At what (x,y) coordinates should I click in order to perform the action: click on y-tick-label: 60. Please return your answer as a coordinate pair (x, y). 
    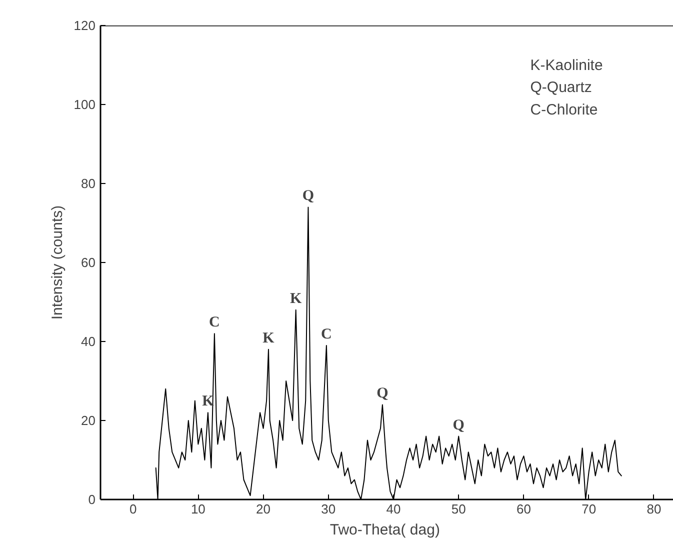
    Looking at the image, I should click on (88, 262).